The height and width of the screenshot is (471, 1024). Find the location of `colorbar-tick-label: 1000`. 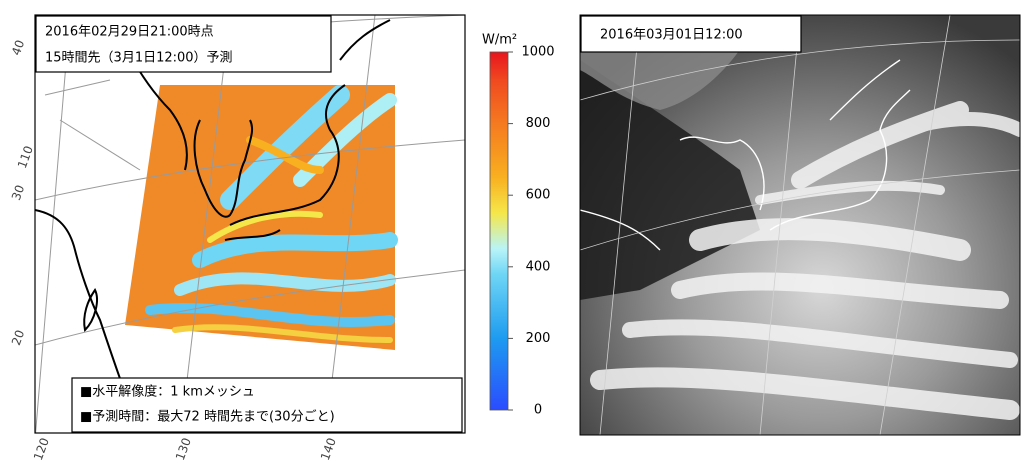

colorbar-tick-label: 1000 is located at coordinates (537, 52).